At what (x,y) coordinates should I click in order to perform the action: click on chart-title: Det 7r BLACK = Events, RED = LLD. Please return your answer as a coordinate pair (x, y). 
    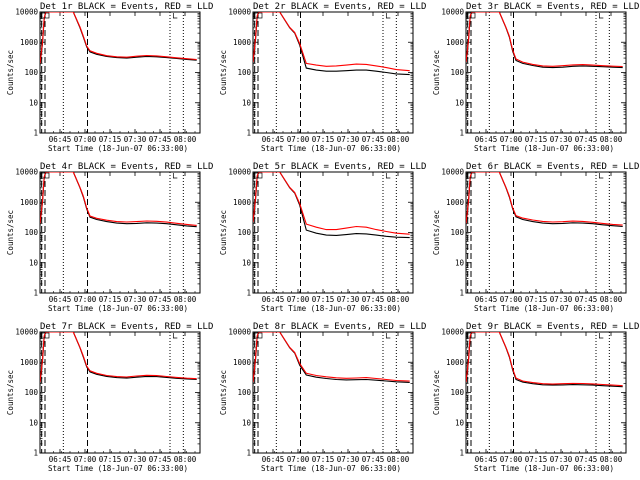
    Looking at the image, I should click on (126, 327).